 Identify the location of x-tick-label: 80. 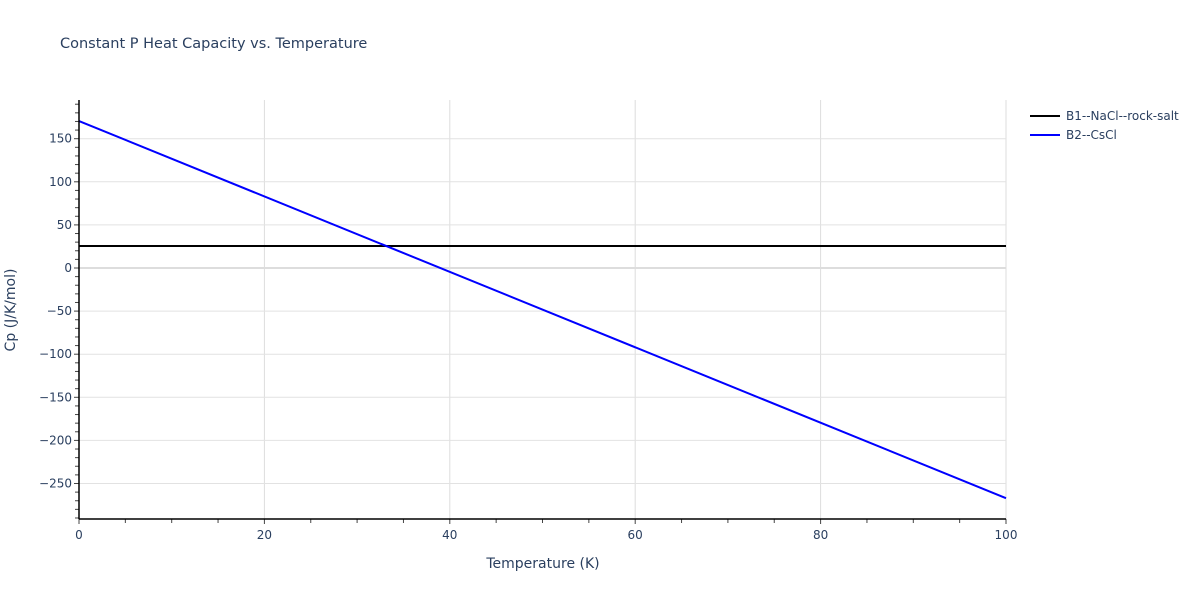
(820, 535).